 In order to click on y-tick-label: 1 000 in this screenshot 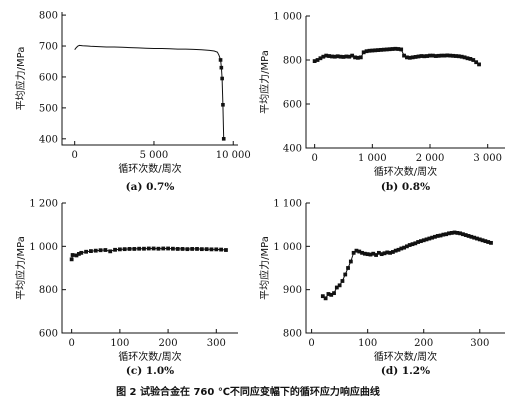, I will do `click(287, 247)`.